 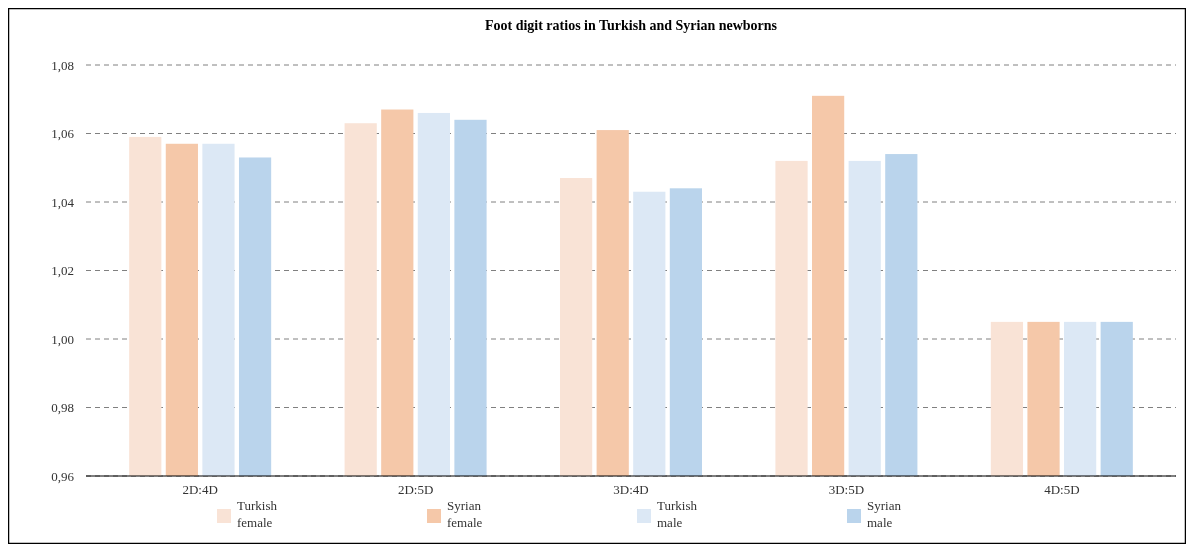 I want to click on legend-label: Syrian male, so click(x=884, y=513).